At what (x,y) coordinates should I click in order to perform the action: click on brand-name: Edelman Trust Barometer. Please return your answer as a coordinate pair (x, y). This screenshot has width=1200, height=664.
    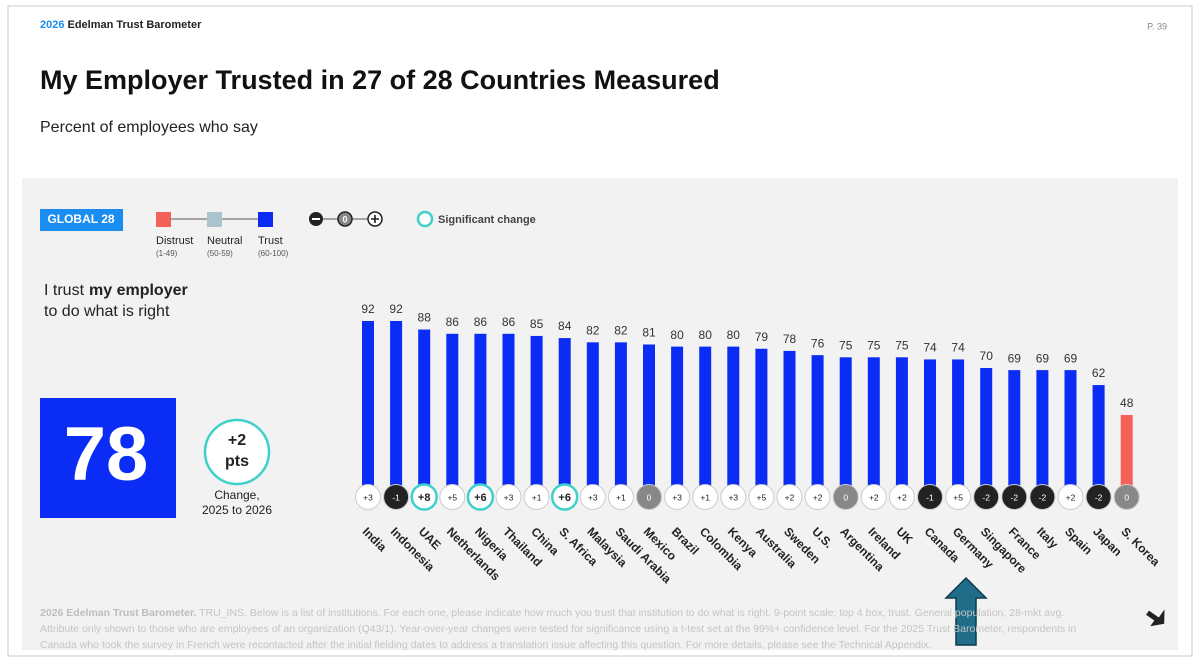
    Looking at the image, I should click on (134, 25).